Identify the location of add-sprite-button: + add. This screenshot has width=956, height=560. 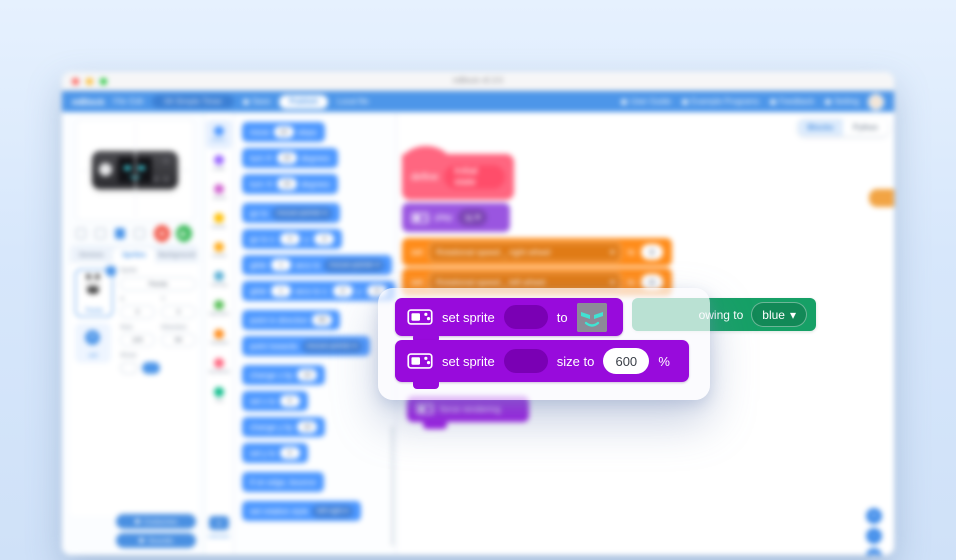
(93, 343).